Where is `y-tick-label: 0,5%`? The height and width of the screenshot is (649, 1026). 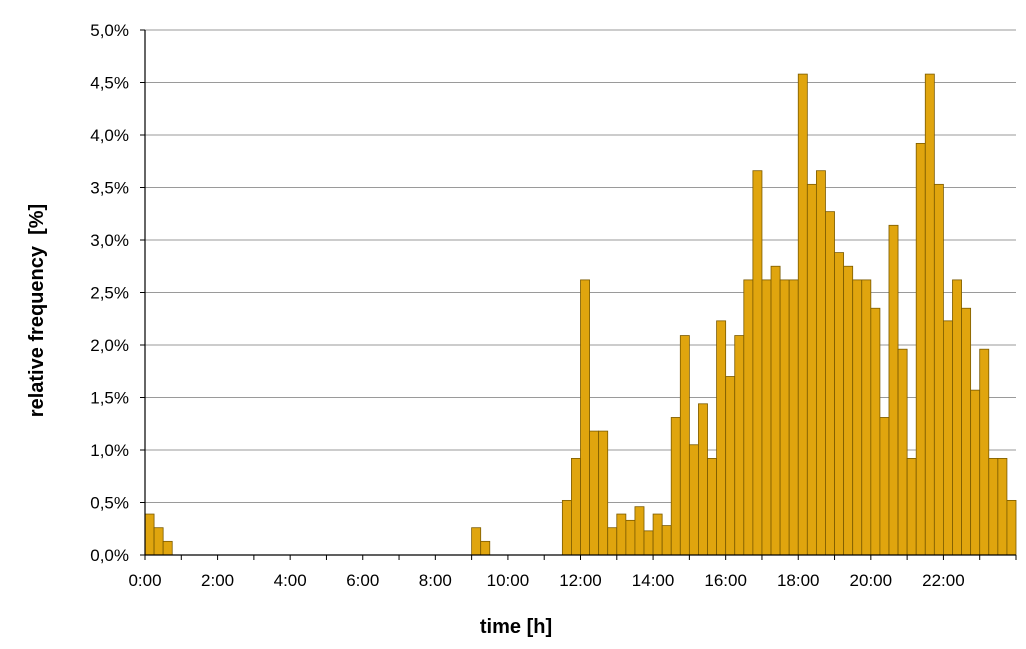 y-tick-label: 0,5% is located at coordinates (109, 503).